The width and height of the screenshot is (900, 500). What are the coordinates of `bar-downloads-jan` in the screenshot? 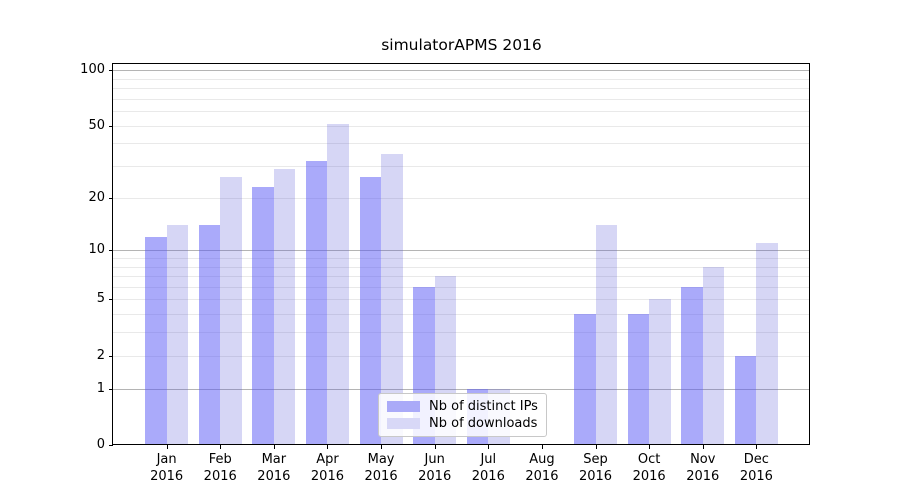 It's located at (177, 334).